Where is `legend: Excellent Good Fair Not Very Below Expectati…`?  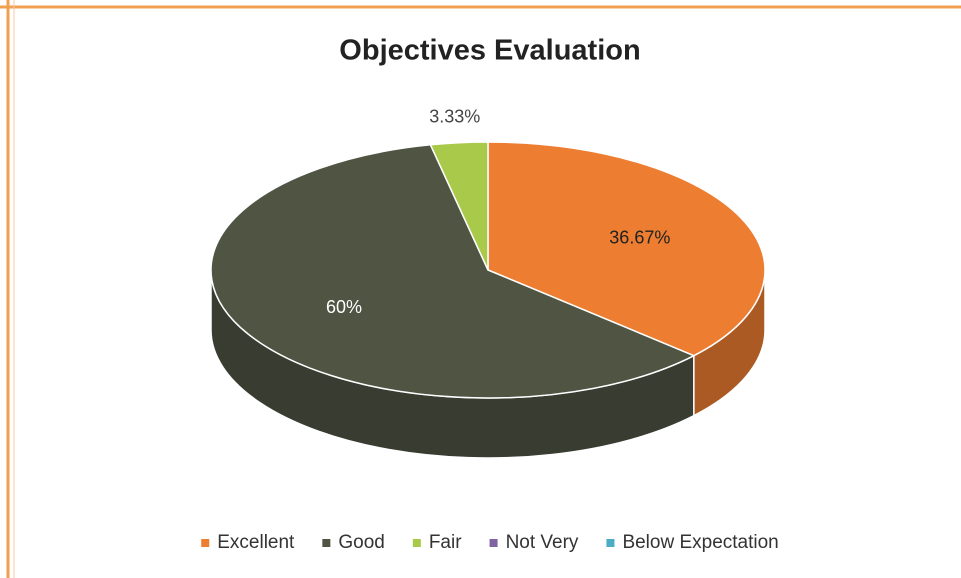 legend: Excellent Good Fair Not Very Below Expectati… is located at coordinates (490, 542).